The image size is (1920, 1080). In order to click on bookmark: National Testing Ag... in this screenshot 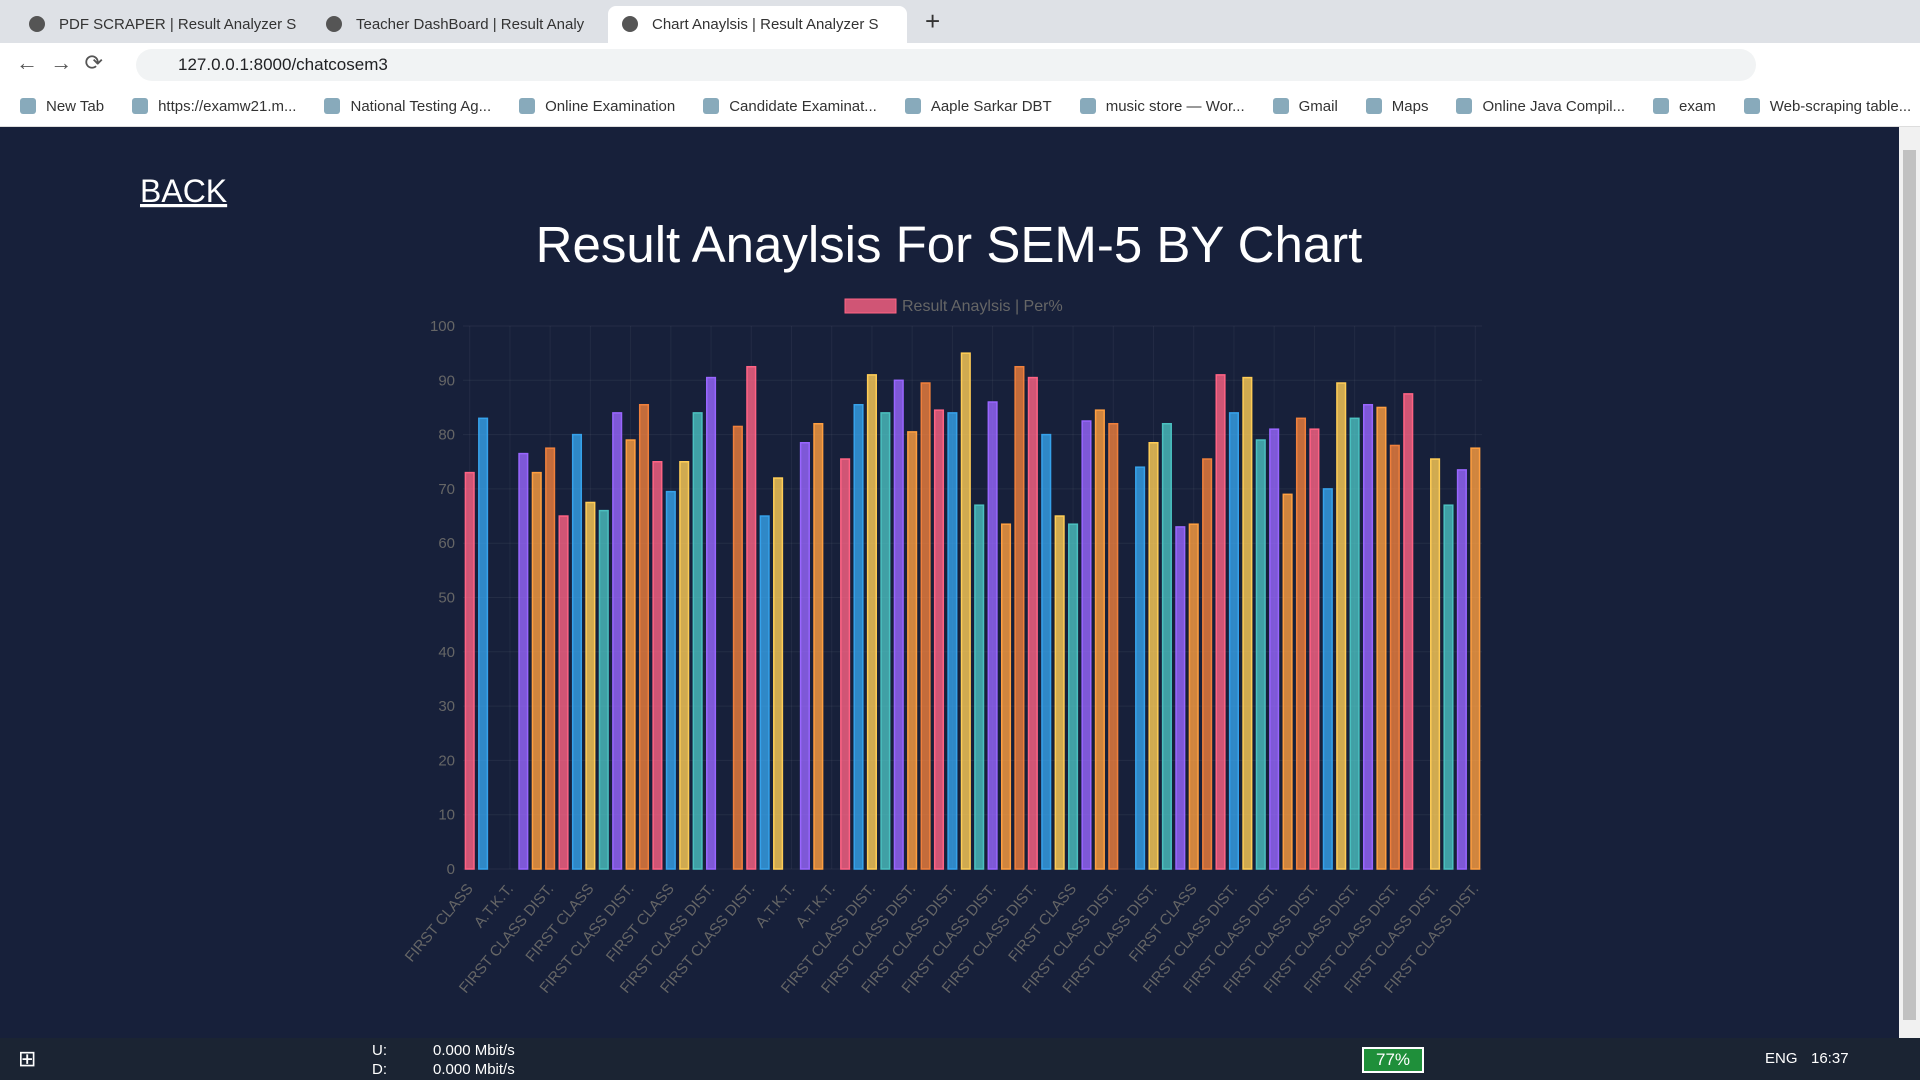, I will do `click(407, 106)`.